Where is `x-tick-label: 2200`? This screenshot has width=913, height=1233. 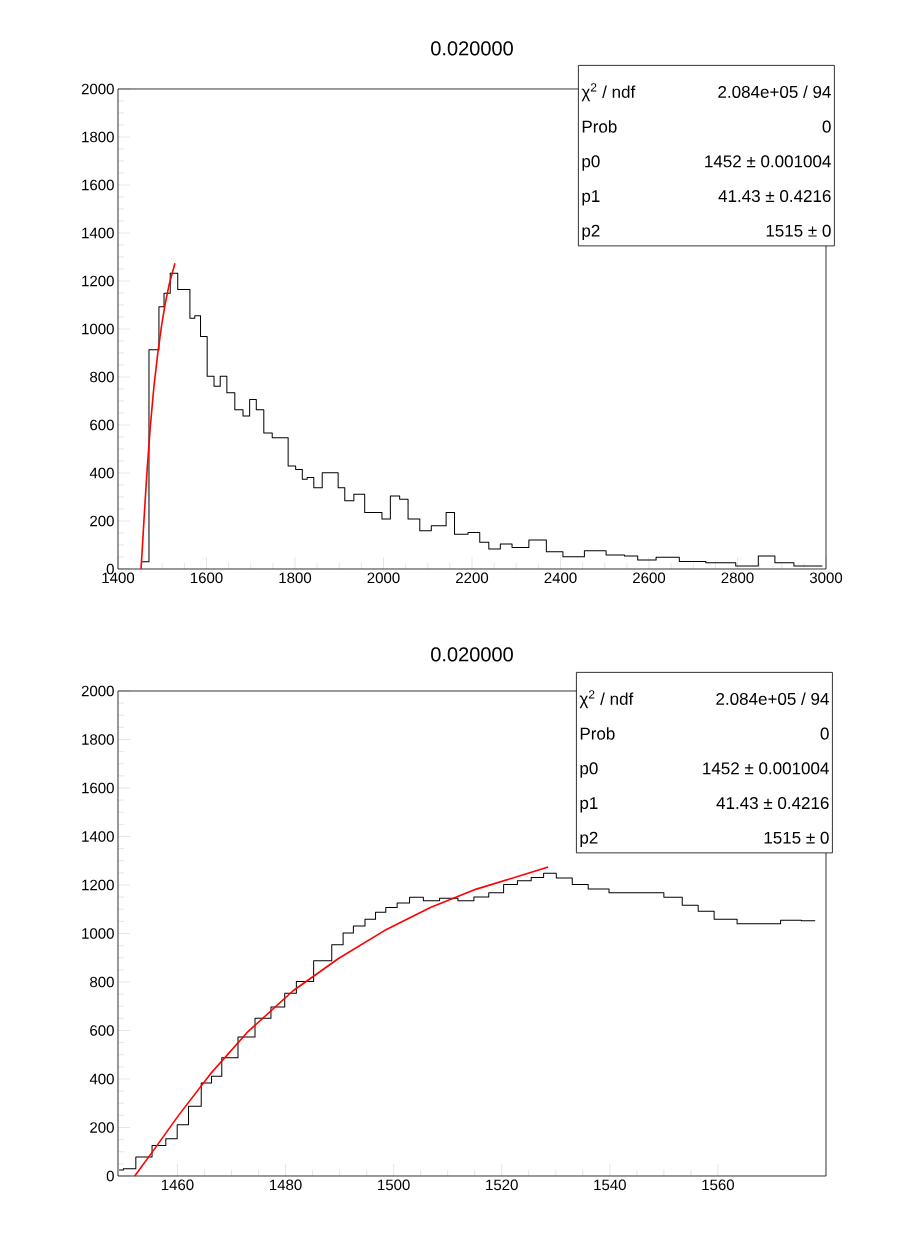 x-tick-label: 2200 is located at coordinates (472, 578).